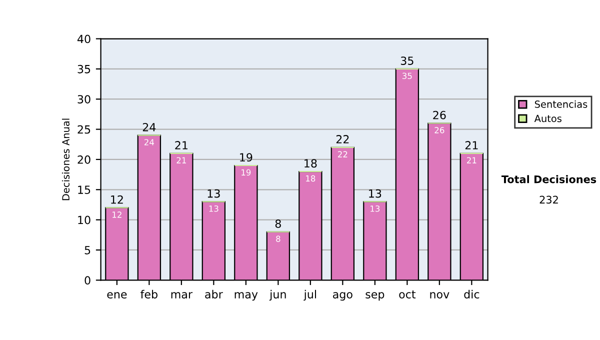 Image resolution: width=600 pixels, height=340 pixels. I want to click on data-label: 18, so click(311, 178).